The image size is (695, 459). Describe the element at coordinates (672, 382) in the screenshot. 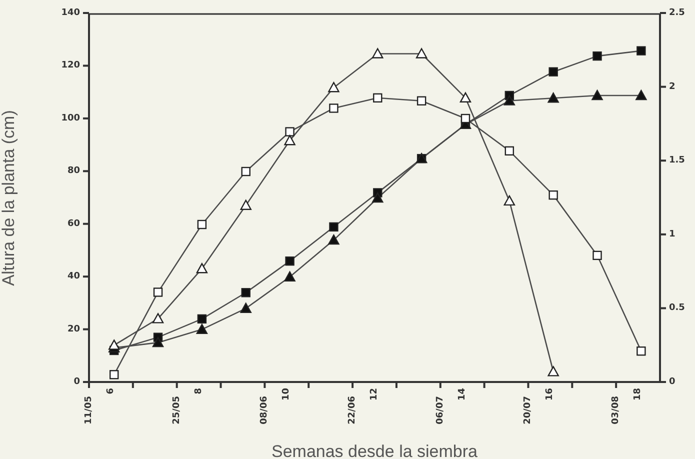

I see `y2-tick-label: 0` at that location.